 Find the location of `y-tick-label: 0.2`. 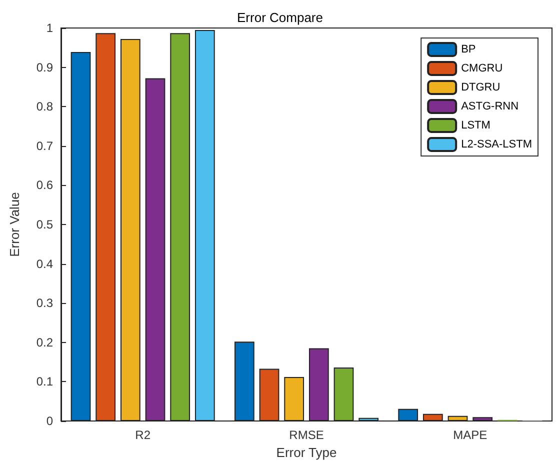

y-tick-label: 0.2 is located at coordinates (45, 342).